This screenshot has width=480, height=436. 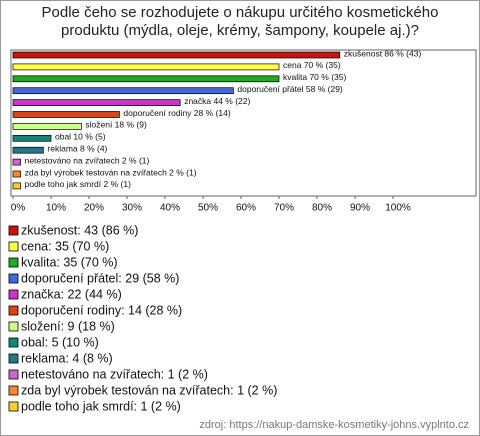 What do you see at coordinates (71, 294) in the screenshot?
I see `legend-label: značka: 22 (44 %)` at bounding box center [71, 294].